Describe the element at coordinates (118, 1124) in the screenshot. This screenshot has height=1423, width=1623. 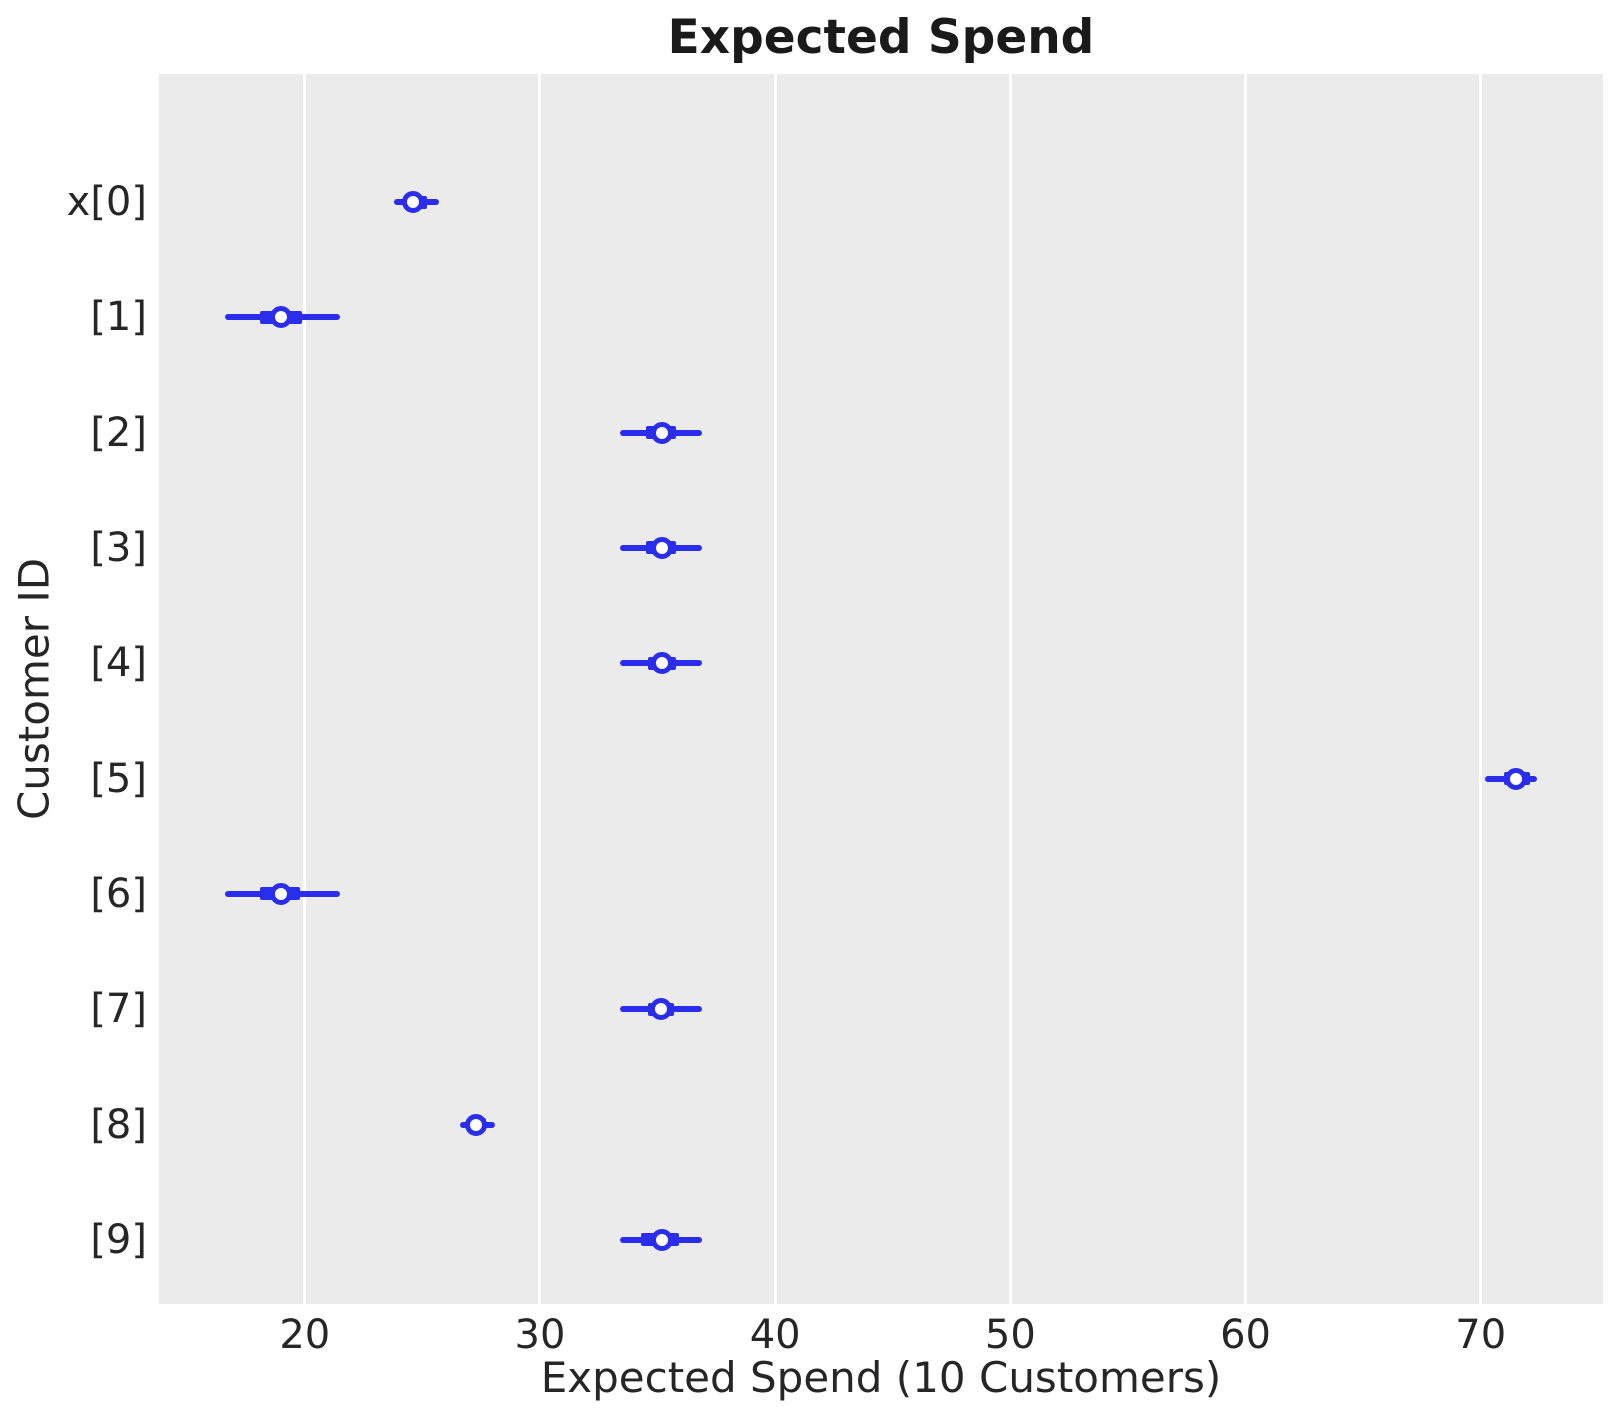
I see `y-tick-label: [8]` at that location.